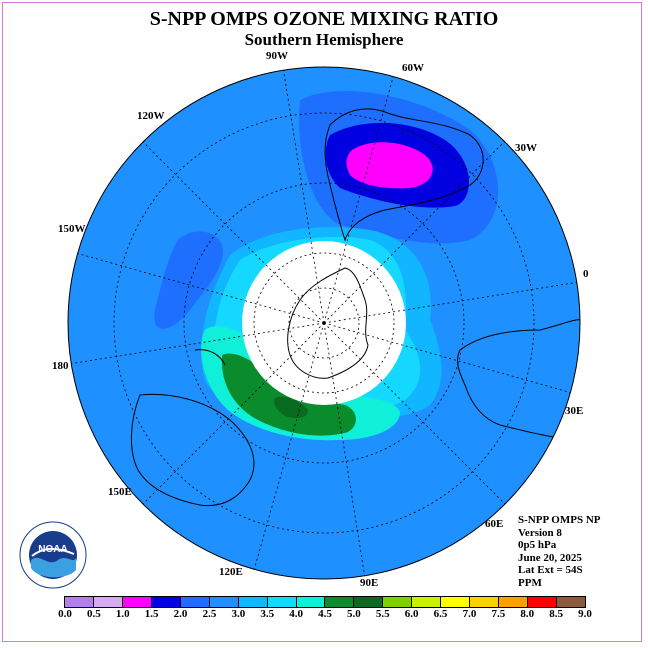 Image resolution: width=648 pixels, height=648 pixels. I want to click on label-150e: 150E, so click(120, 492).